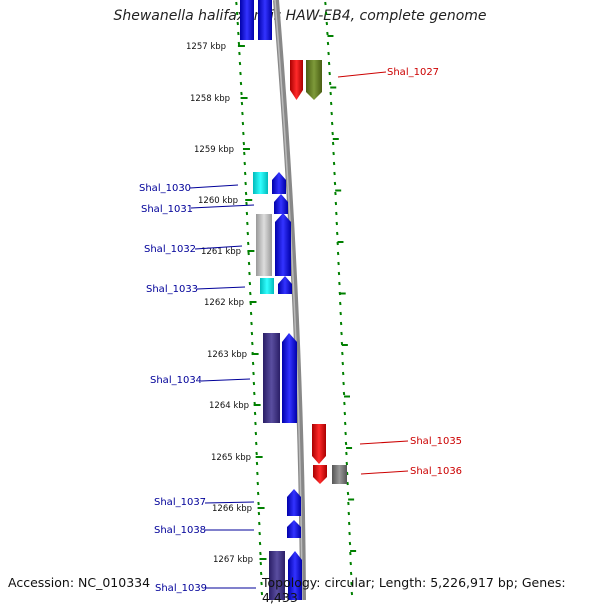 This screenshot has height=605, width=600. Describe the element at coordinates (400, 272) in the screenshot. I see `right-gene-labels: Shal_1027 Shal_1035 Shal_1036` at that location.